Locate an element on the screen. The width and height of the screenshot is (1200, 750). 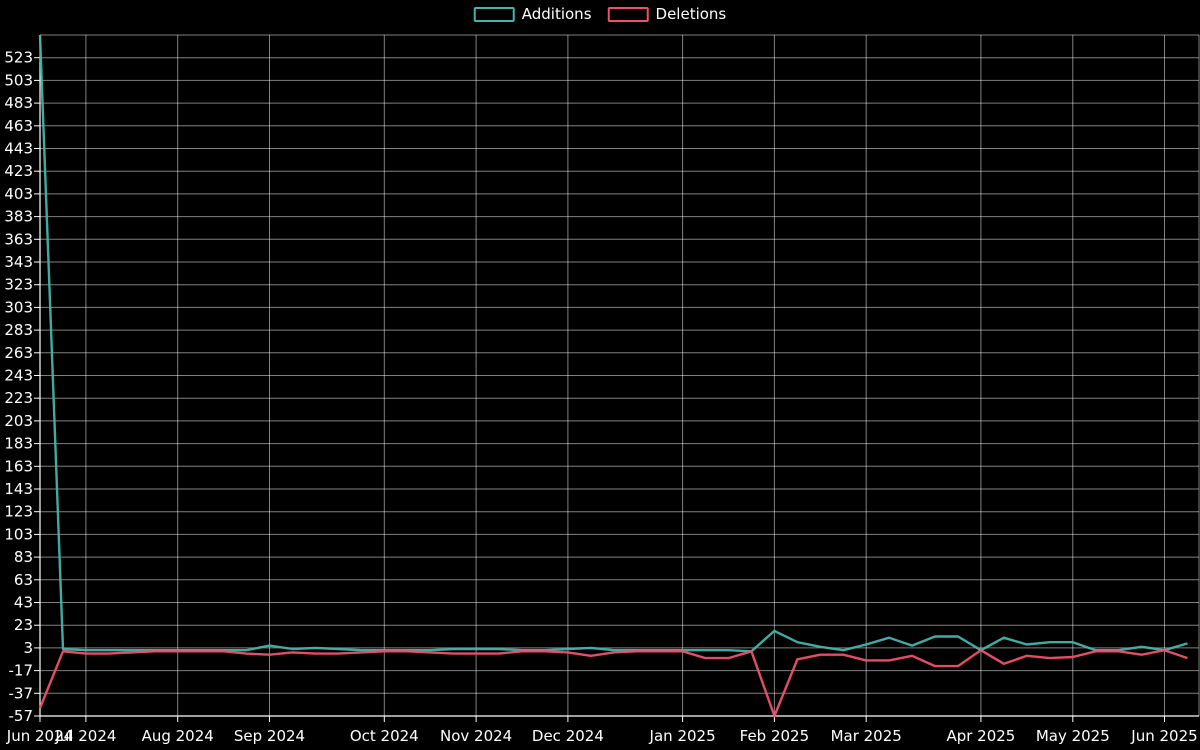
svg-text: May 2025 is located at coordinates (1073, 736).